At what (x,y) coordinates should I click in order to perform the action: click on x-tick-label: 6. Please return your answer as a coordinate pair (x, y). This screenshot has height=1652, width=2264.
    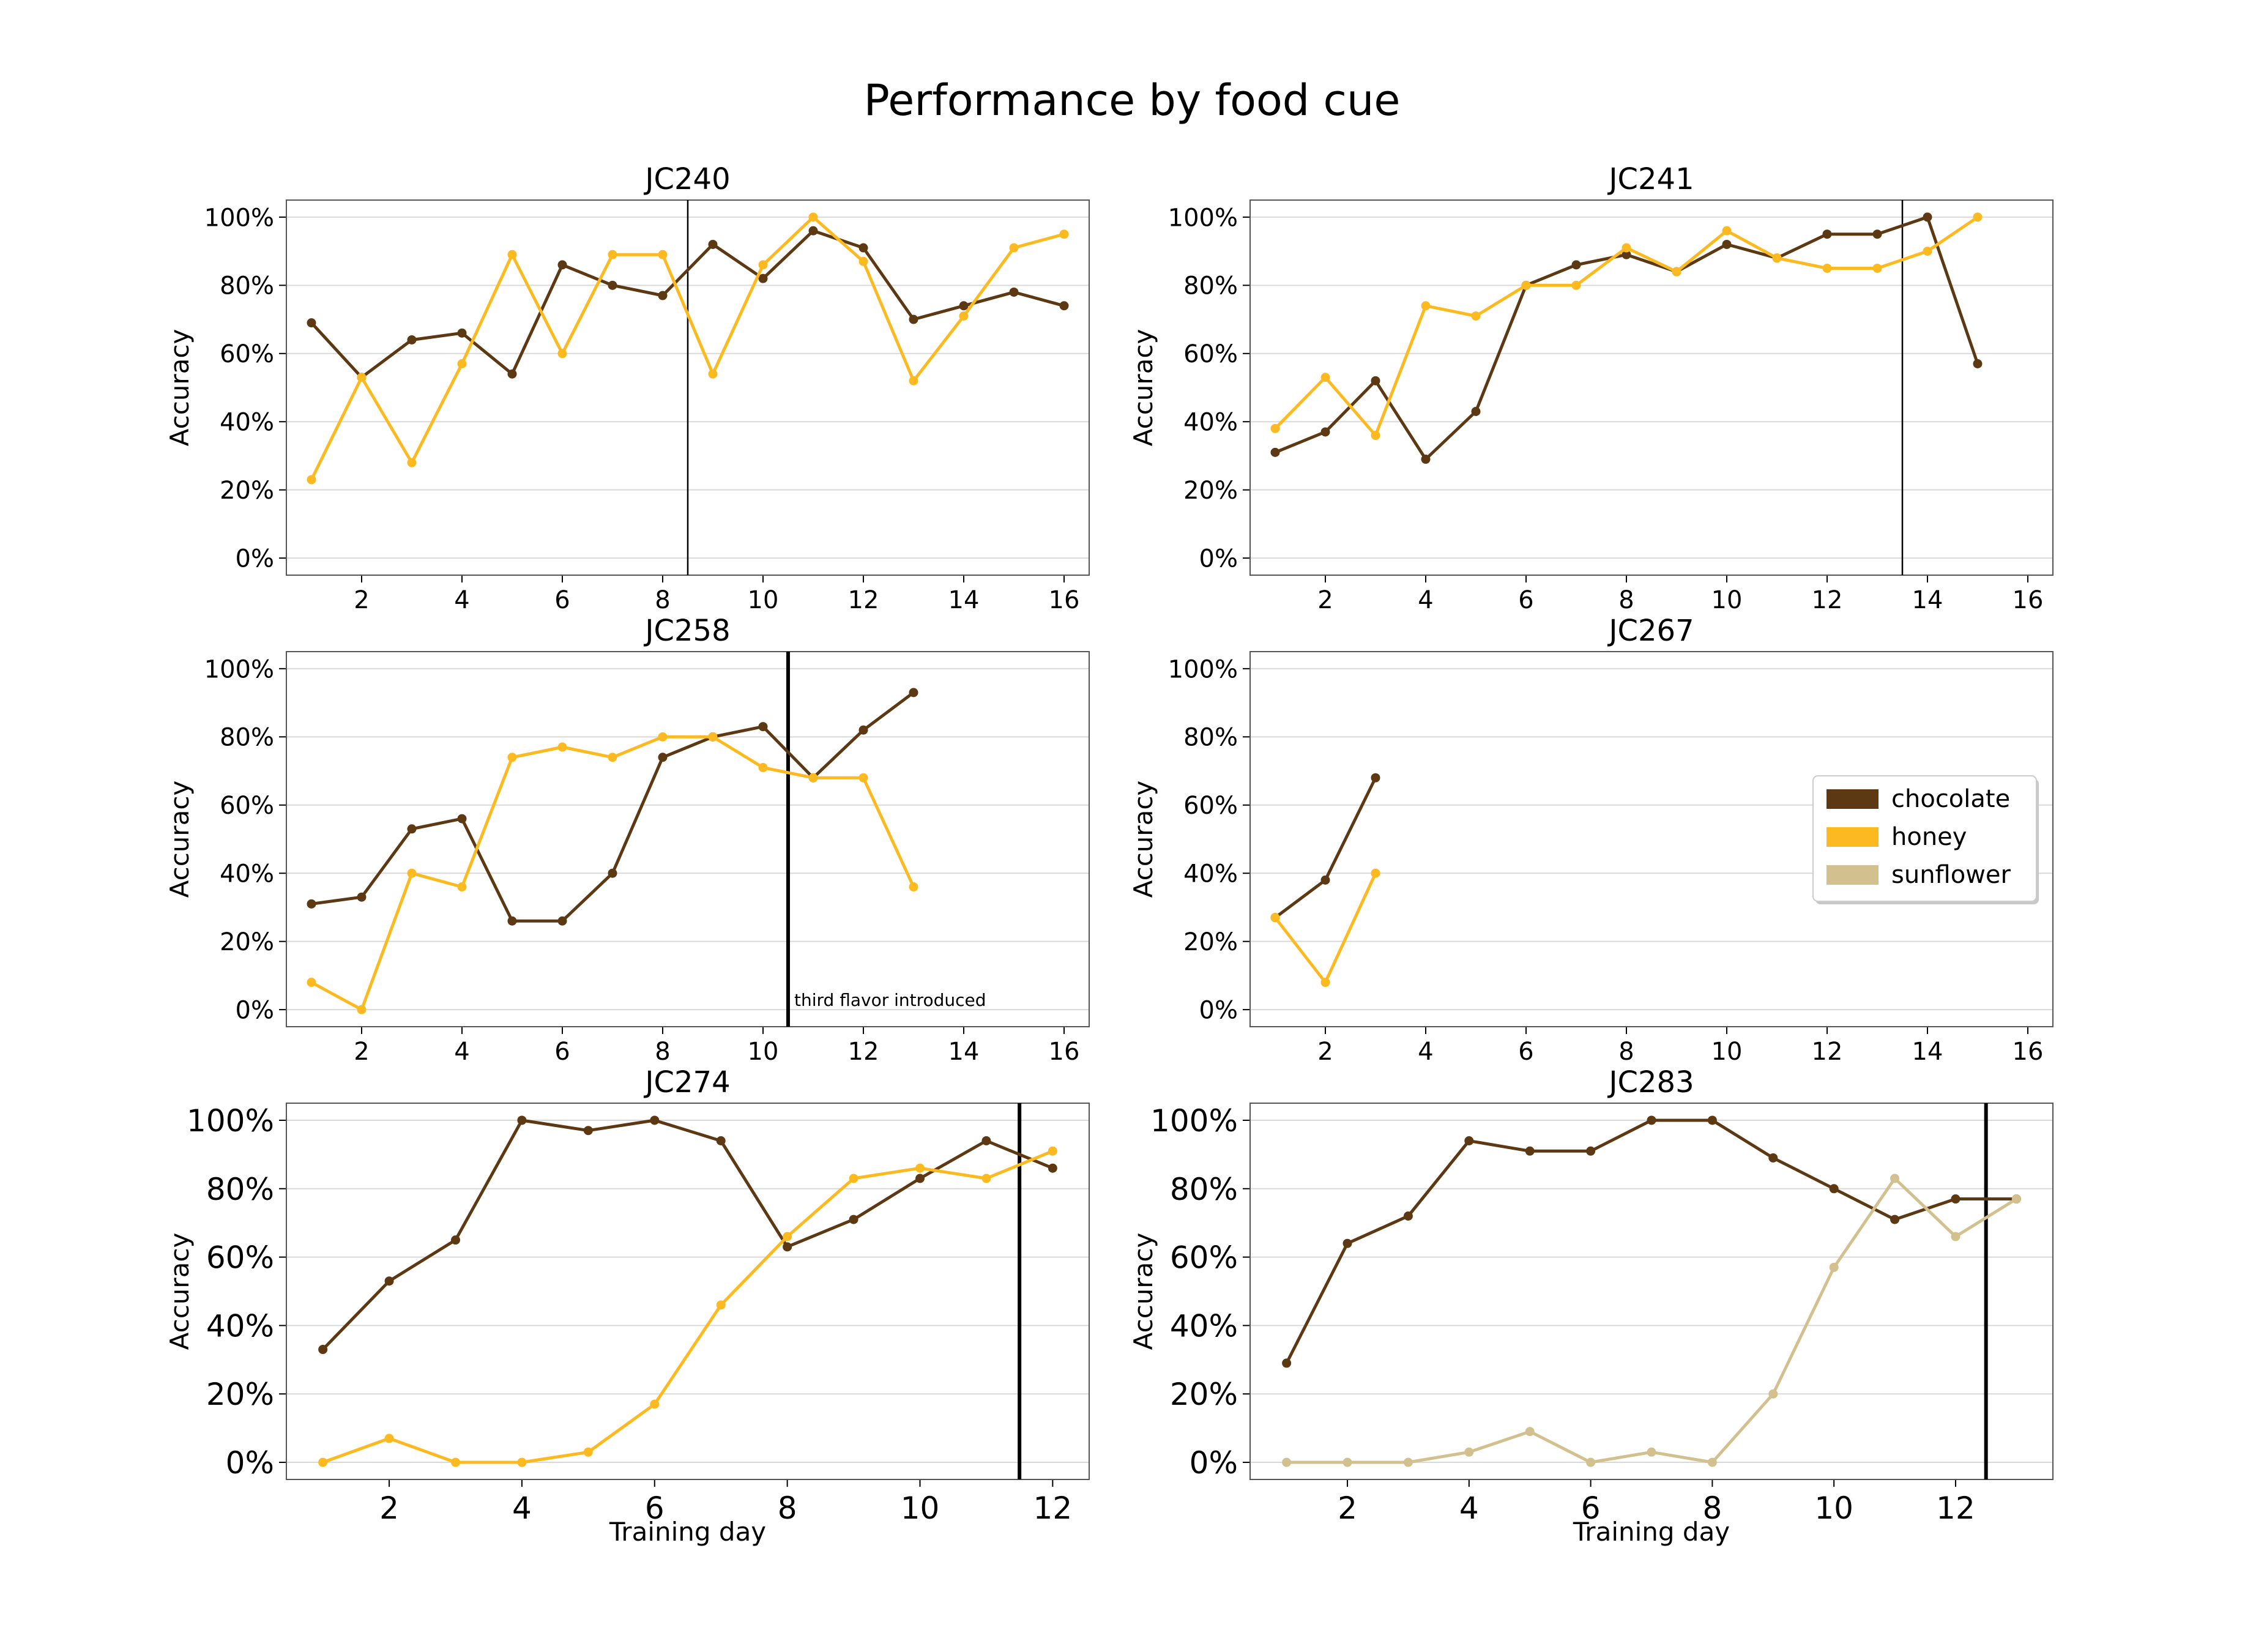
    Looking at the image, I should click on (655, 1508).